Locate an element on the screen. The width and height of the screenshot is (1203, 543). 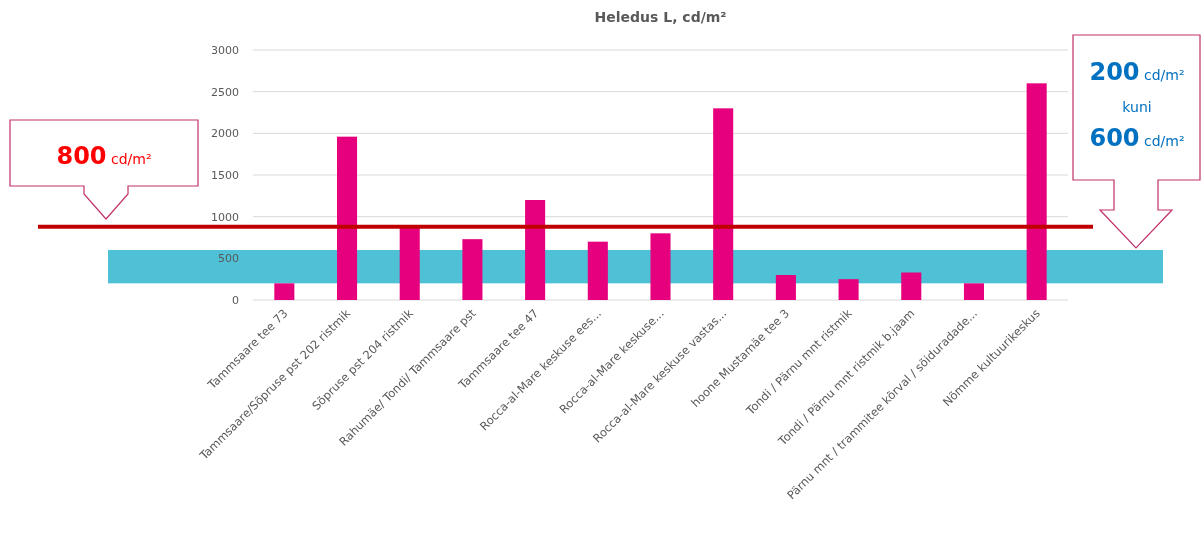
y-tick-label: 2500 is located at coordinates (225, 92).